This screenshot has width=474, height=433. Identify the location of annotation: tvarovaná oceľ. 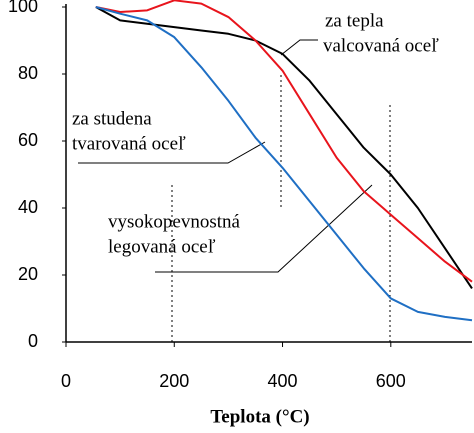
(129, 143).